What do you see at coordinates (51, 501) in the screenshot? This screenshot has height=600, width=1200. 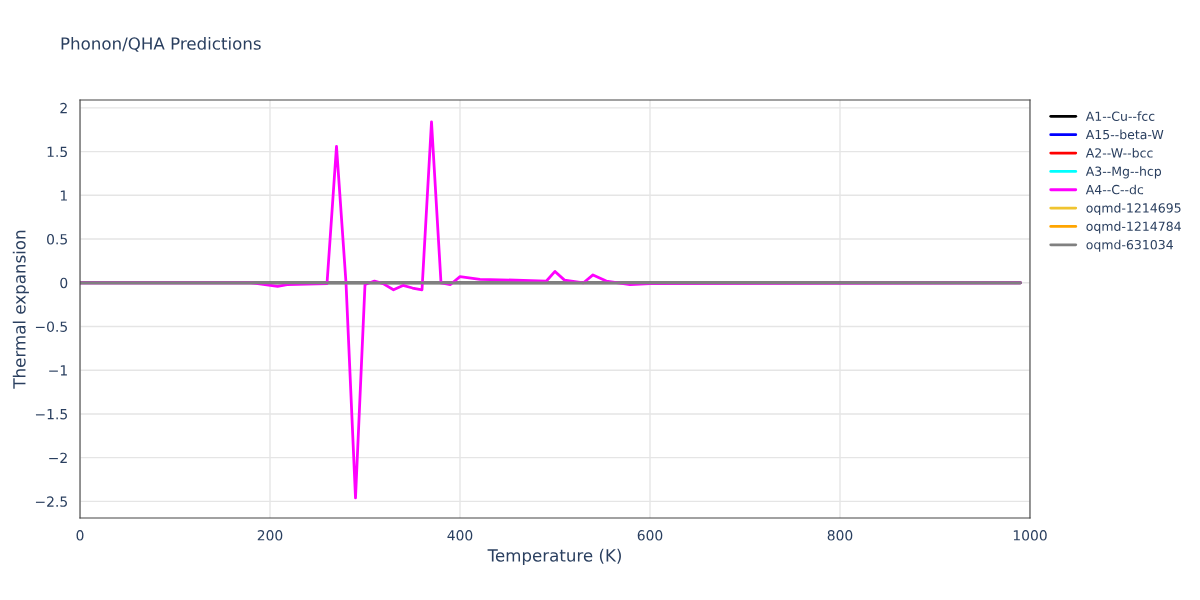 I see `y-tick-label: −2.5` at bounding box center [51, 501].